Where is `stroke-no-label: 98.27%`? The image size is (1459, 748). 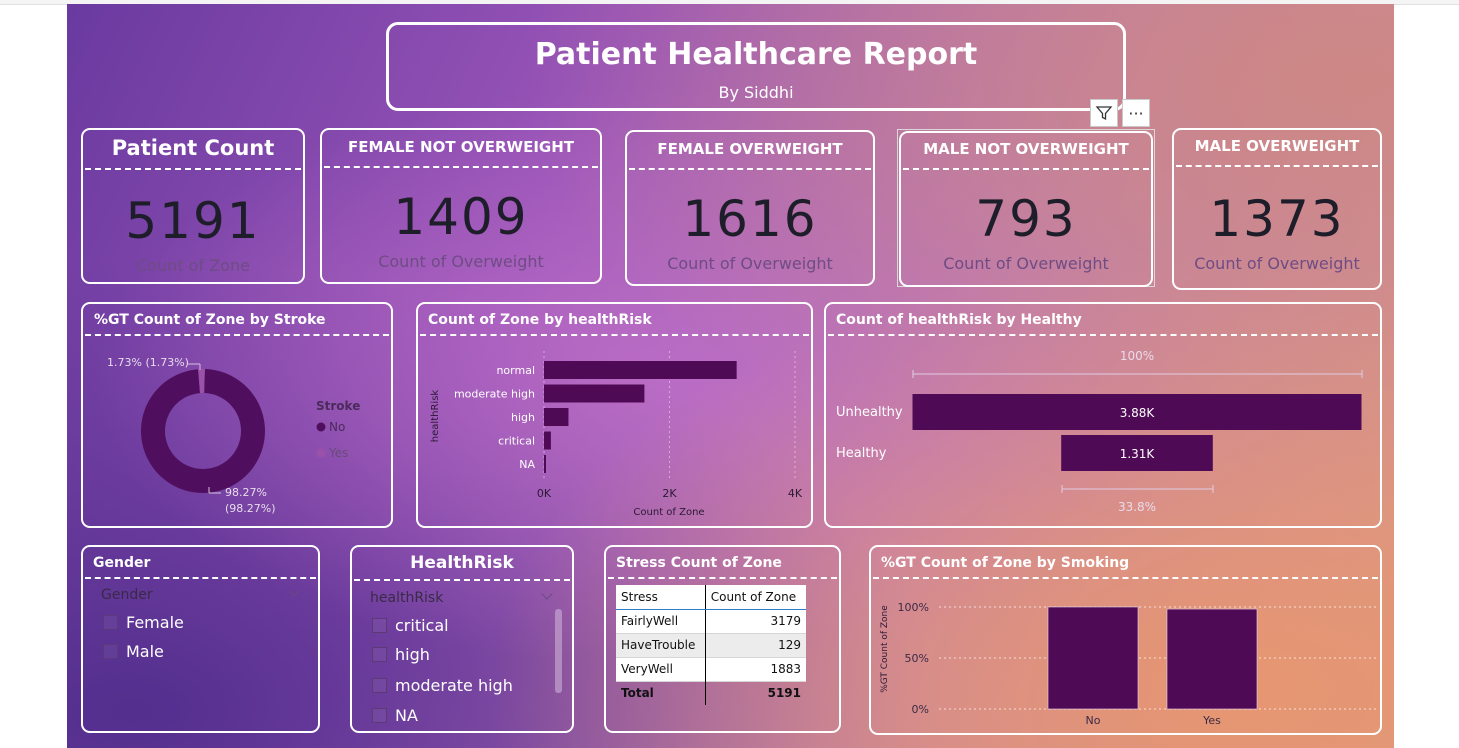 stroke-no-label: 98.27% is located at coordinates (246, 492).